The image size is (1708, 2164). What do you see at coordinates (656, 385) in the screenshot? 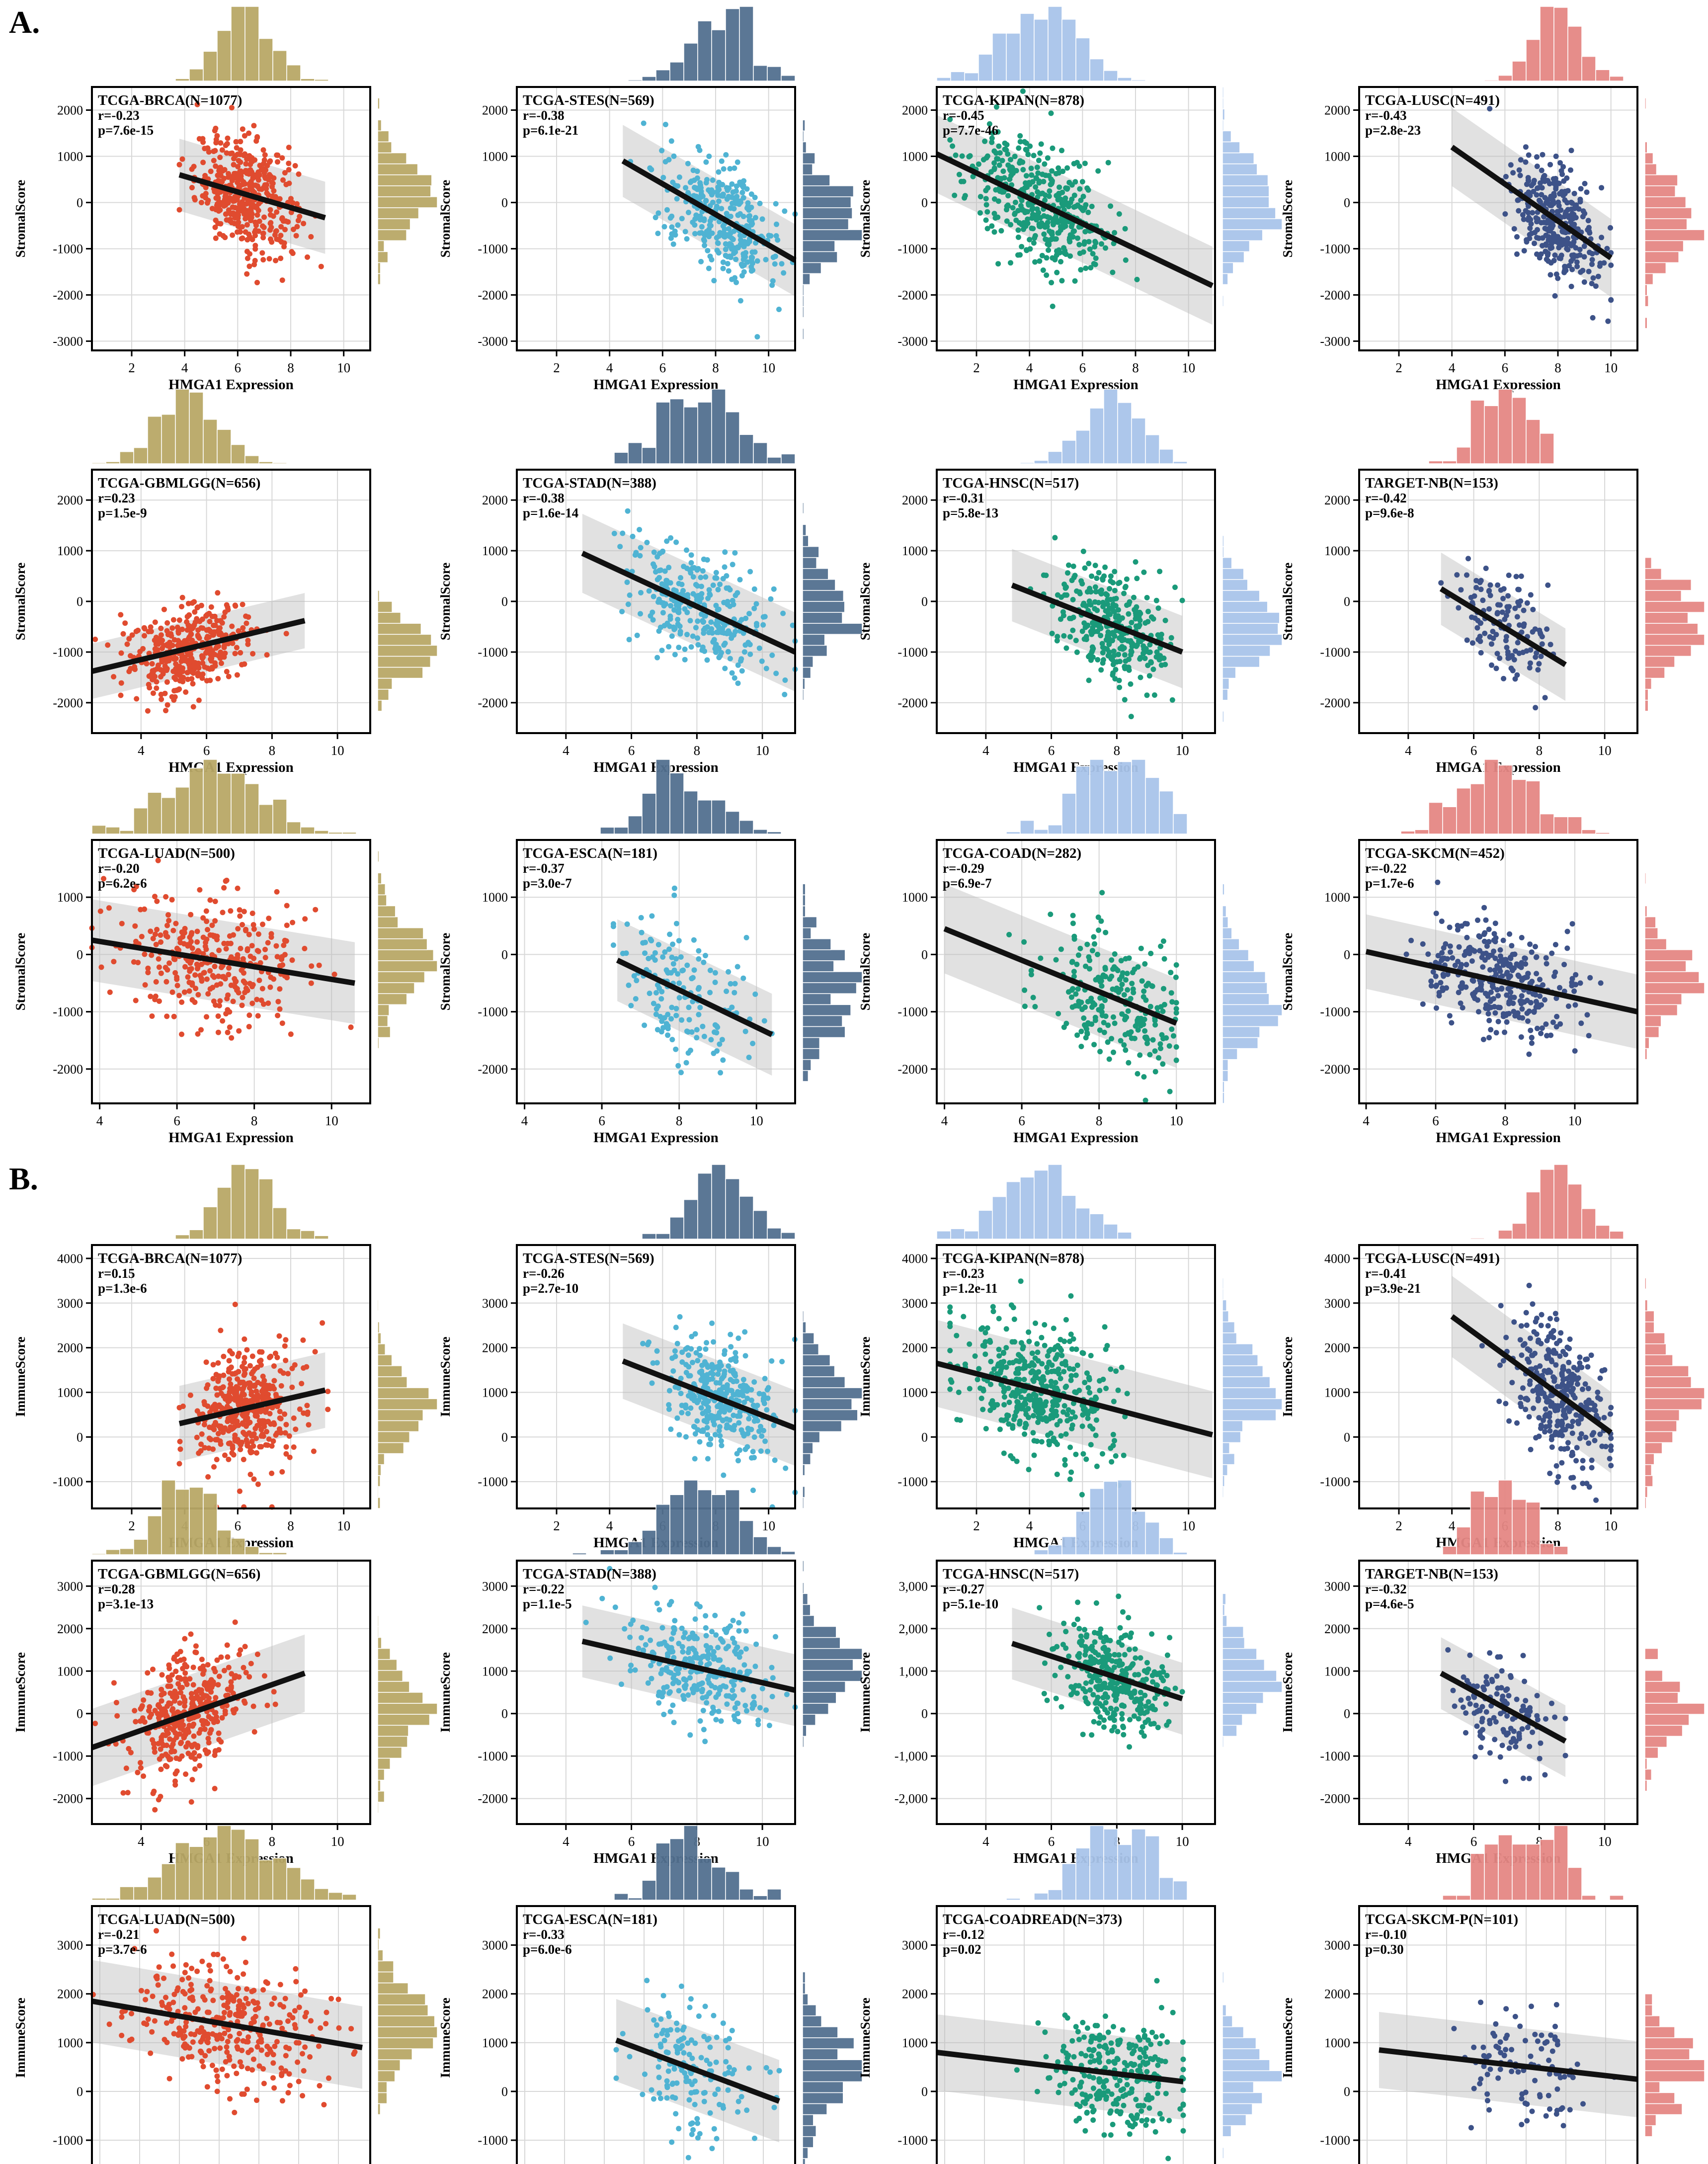
I see `x-axis-label: HMGA1 Expression` at bounding box center [656, 385].